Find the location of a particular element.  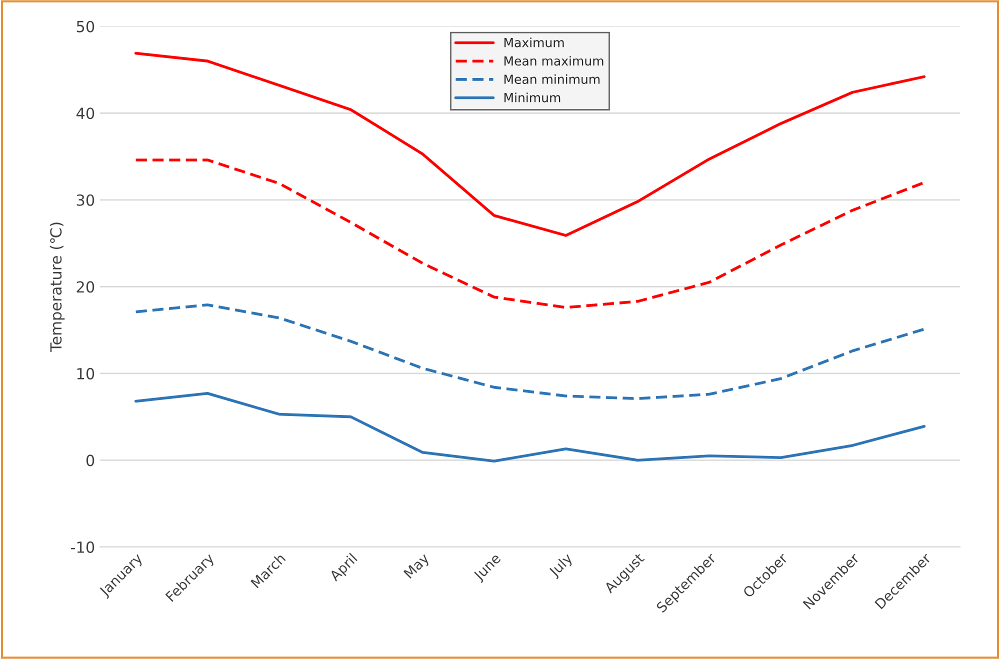

legend-label: Minimum is located at coordinates (532, 97).